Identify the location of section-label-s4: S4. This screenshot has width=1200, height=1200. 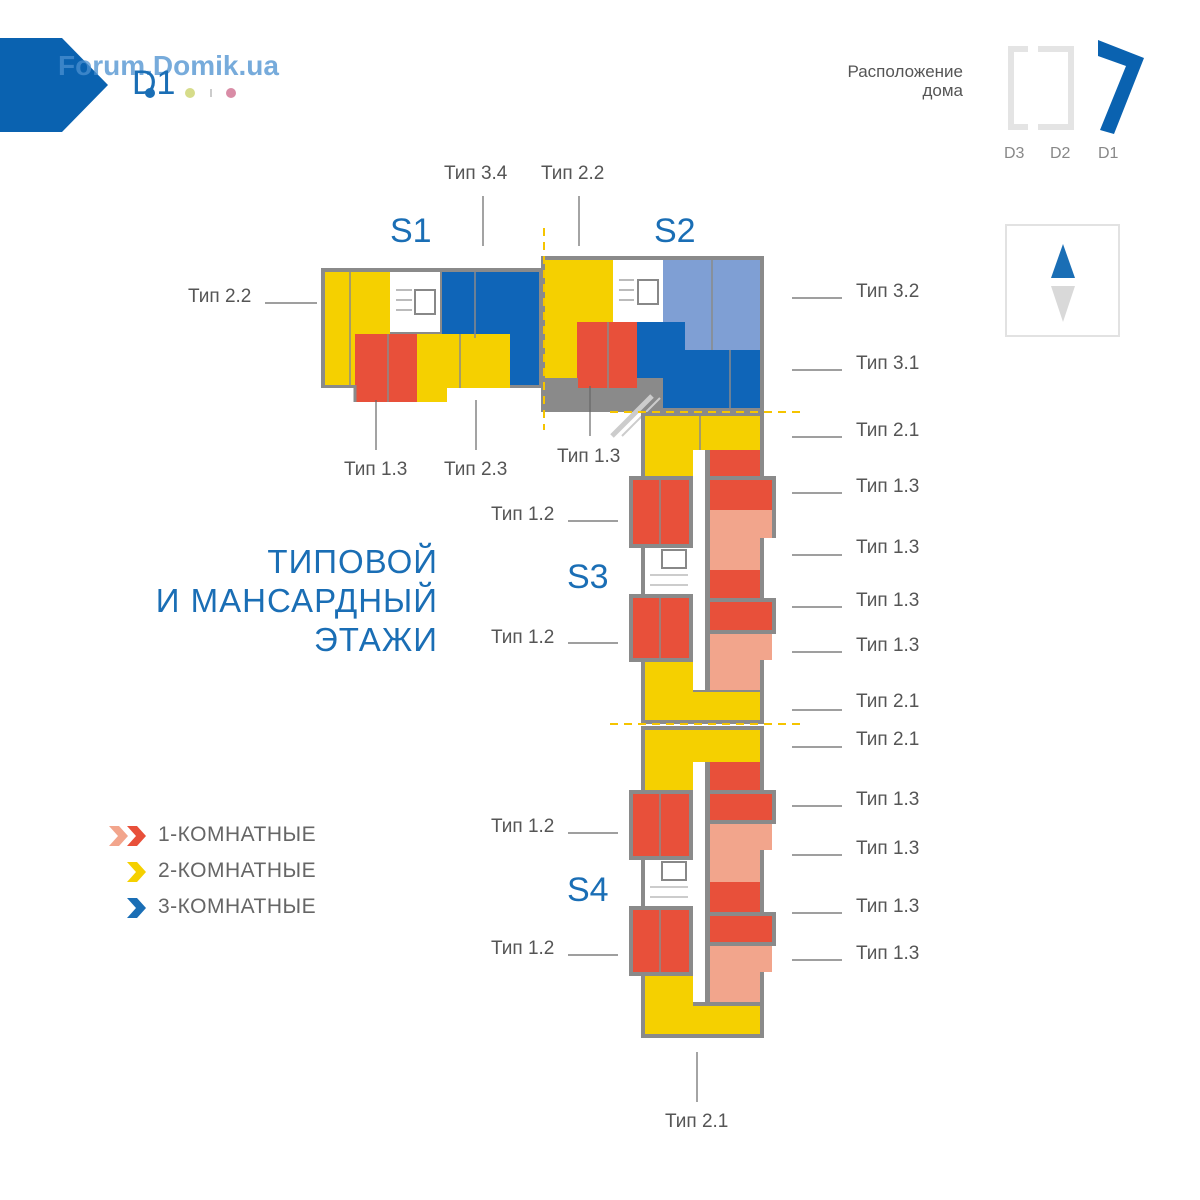
(588, 890).